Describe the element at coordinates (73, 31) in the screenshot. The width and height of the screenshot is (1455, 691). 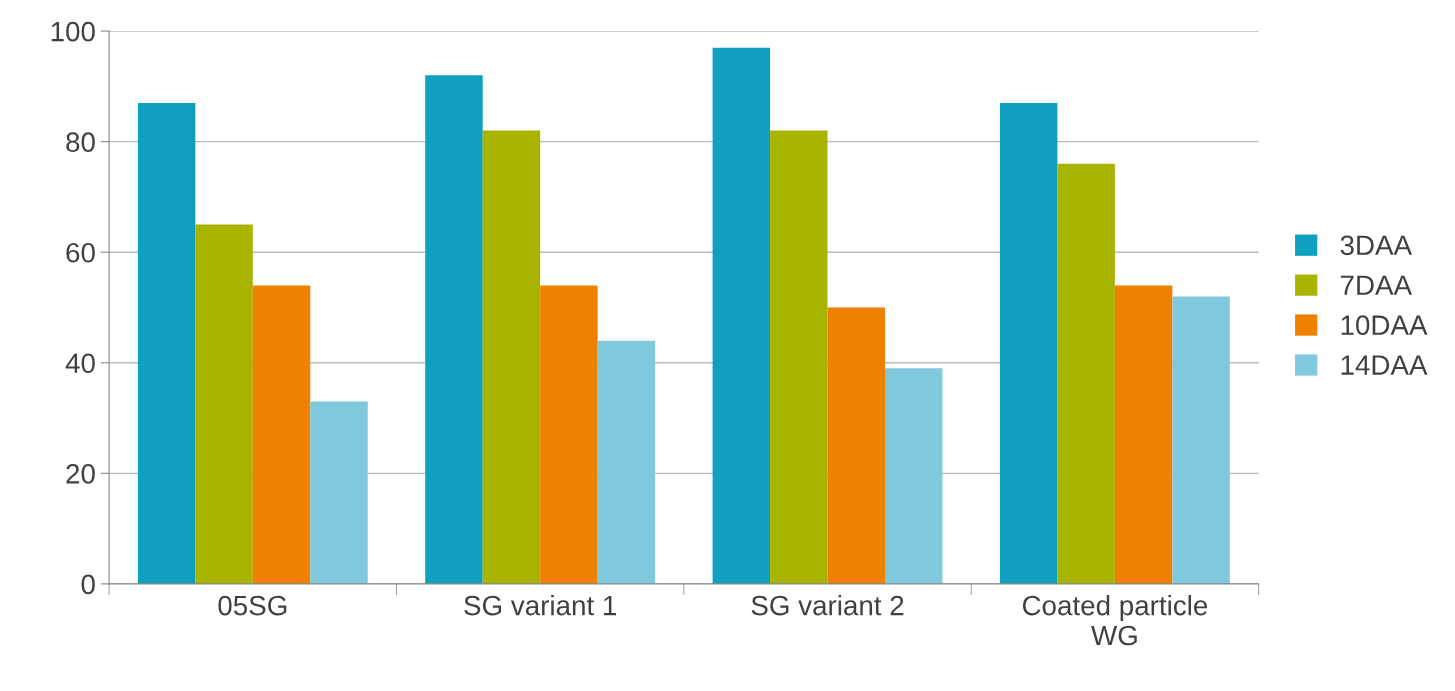
I see `y-tick-label: 100` at that location.